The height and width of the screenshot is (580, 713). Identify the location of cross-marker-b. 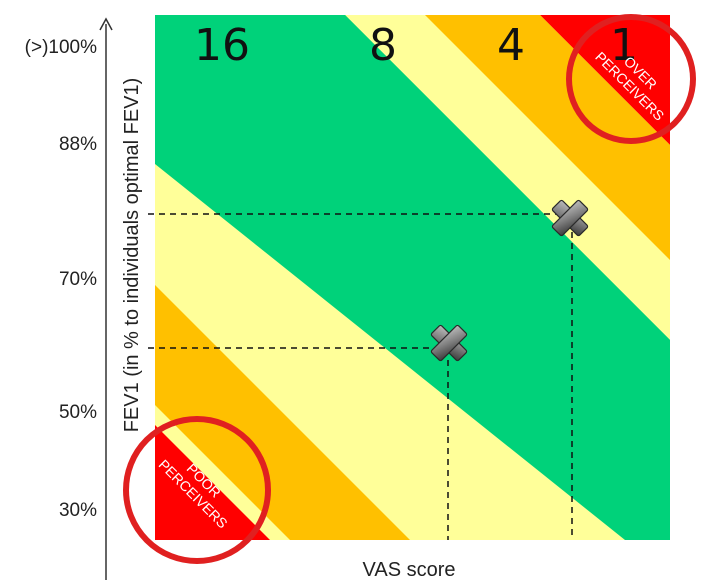
(570, 218).